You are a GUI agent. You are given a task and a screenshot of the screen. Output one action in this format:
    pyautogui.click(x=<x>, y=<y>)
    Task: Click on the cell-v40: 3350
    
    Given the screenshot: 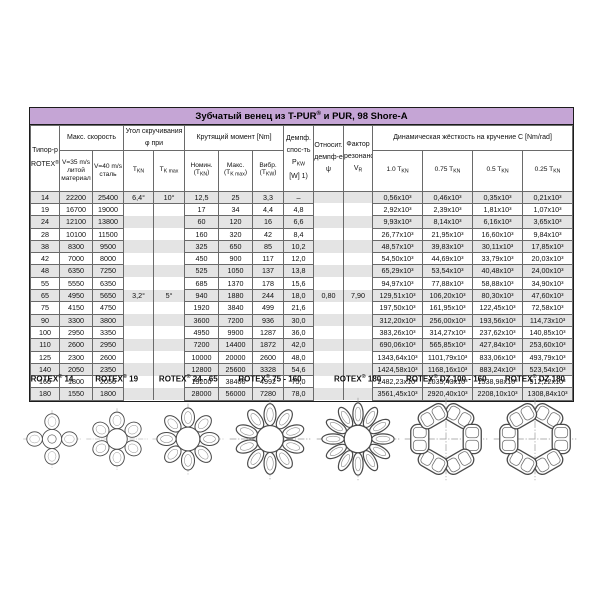 What is the action you would take?
    pyautogui.click(x=108, y=332)
    